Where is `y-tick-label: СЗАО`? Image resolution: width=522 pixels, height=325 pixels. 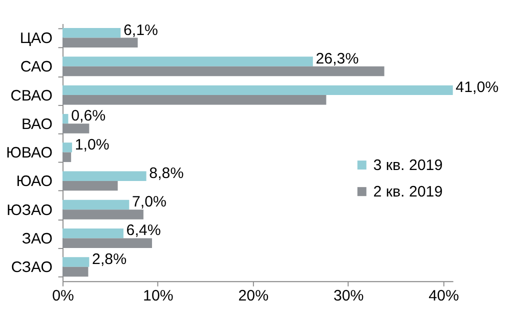
y-tick-label: СЗАО is located at coordinates (32, 267).